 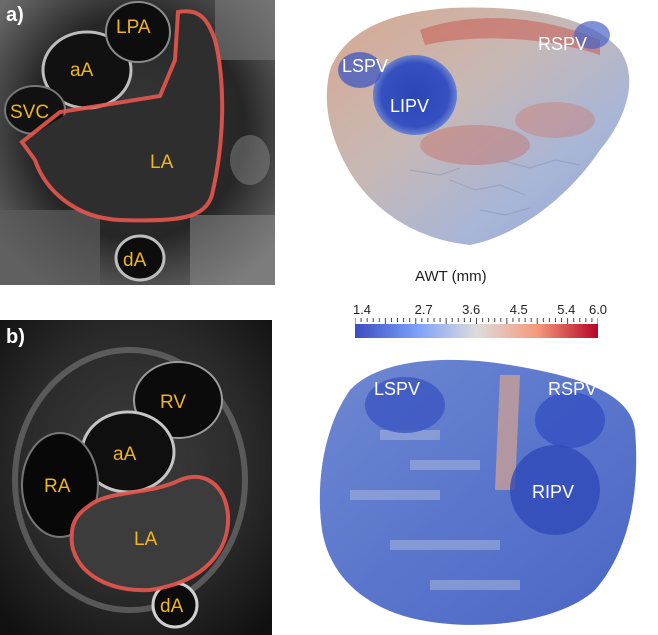 I want to click on colorbar-tick-label: 6.0, so click(x=598, y=309).